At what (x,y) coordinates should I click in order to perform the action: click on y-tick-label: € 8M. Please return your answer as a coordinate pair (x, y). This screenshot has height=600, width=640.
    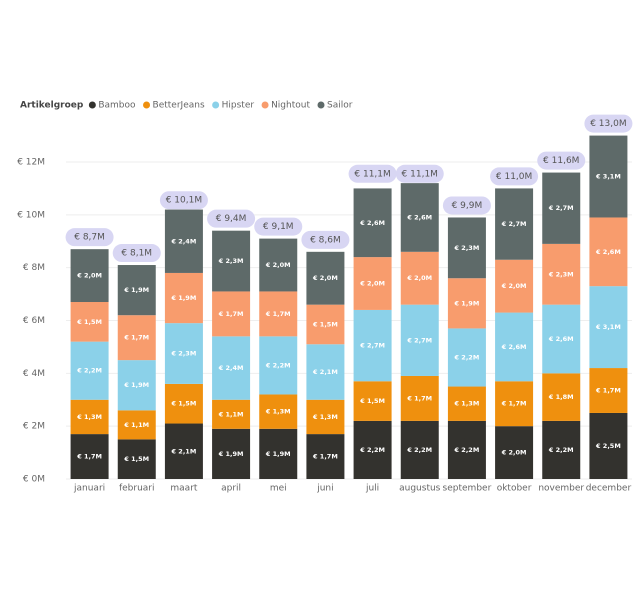
    Looking at the image, I should click on (34, 268).